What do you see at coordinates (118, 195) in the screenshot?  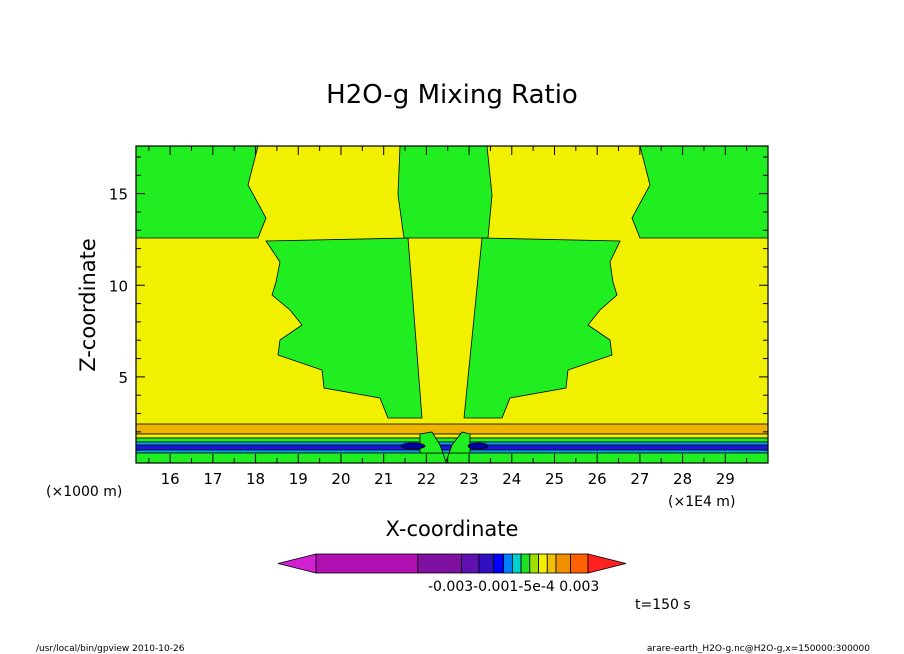 I see `y-tick-label: 15` at bounding box center [118, 195].